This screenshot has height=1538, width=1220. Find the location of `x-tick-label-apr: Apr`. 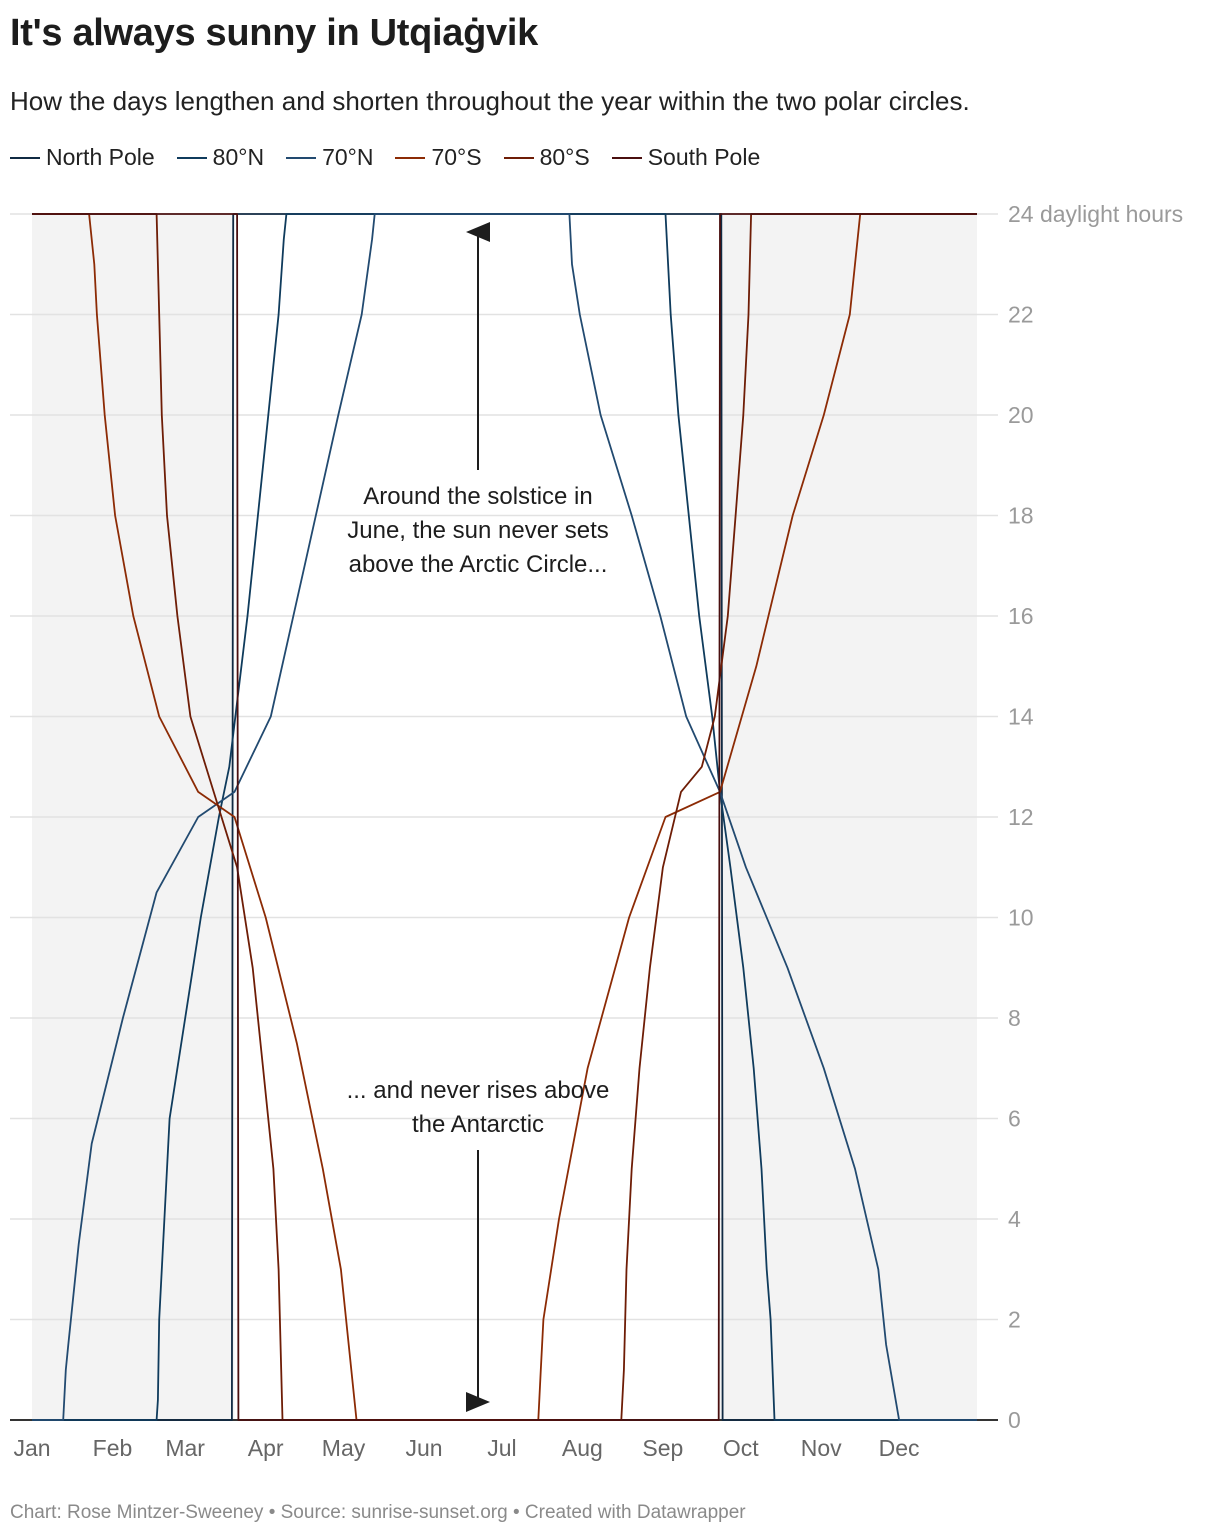

x-tick-label-apr: Apr is located at coordinates (266, 1448).